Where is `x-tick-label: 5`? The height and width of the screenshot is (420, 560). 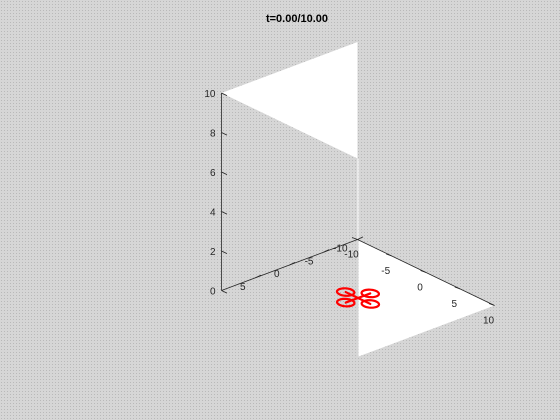 x-tick-label: 5 is located at coordinates (454, 304).